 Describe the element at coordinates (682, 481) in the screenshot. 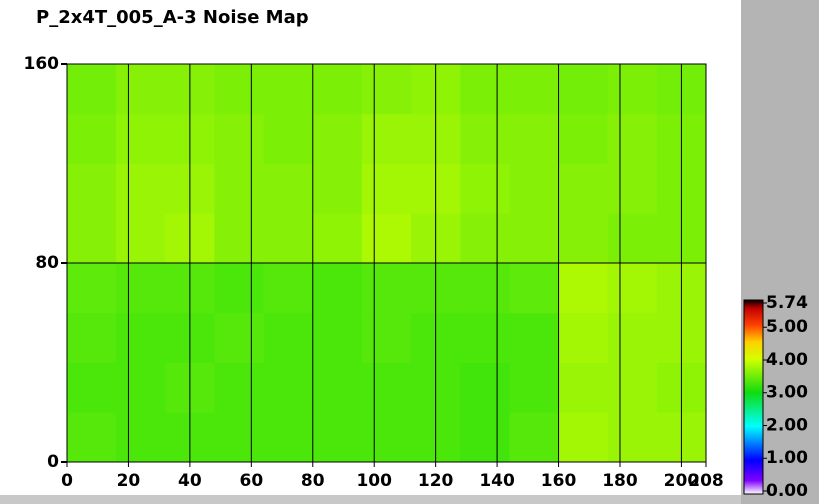

I see `x-tick-label: 200` at that location.